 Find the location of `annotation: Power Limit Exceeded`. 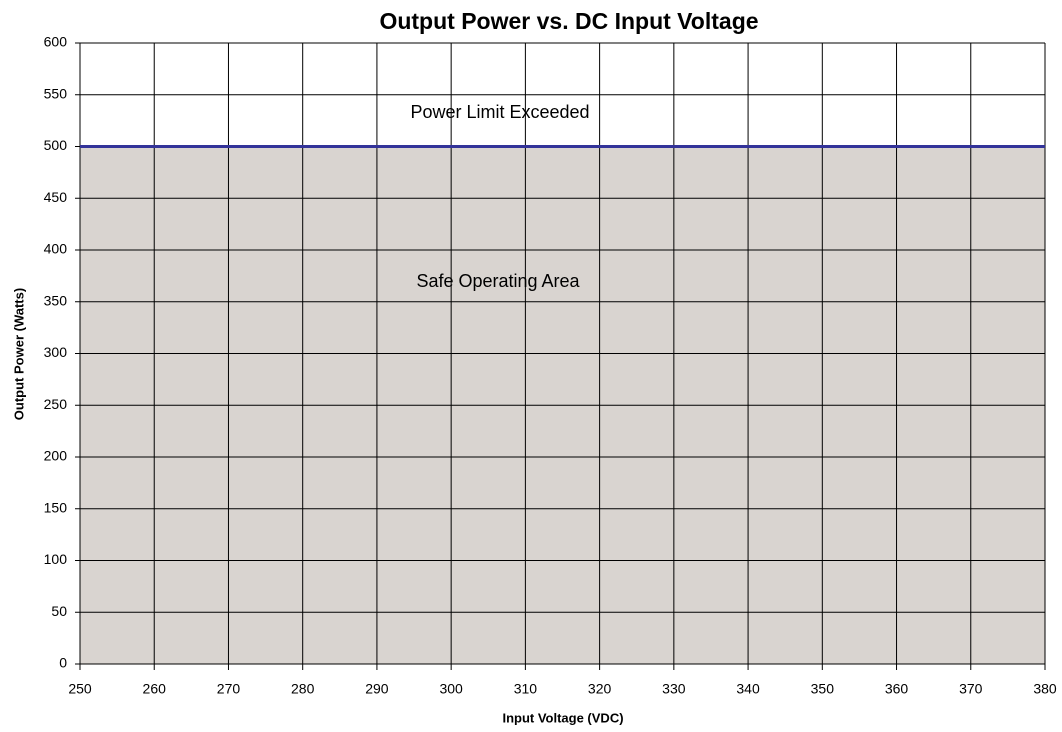

annotation: Power Limit Exceeded is located at coordinates (499, 112).